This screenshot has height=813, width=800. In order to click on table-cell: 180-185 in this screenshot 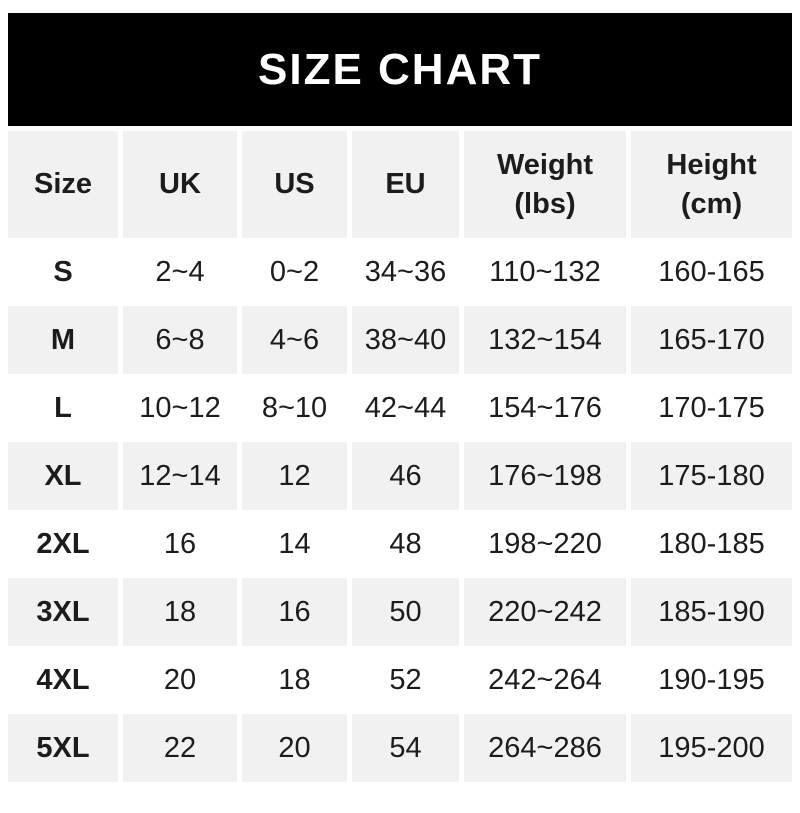, I will do `click(711, 543)`.